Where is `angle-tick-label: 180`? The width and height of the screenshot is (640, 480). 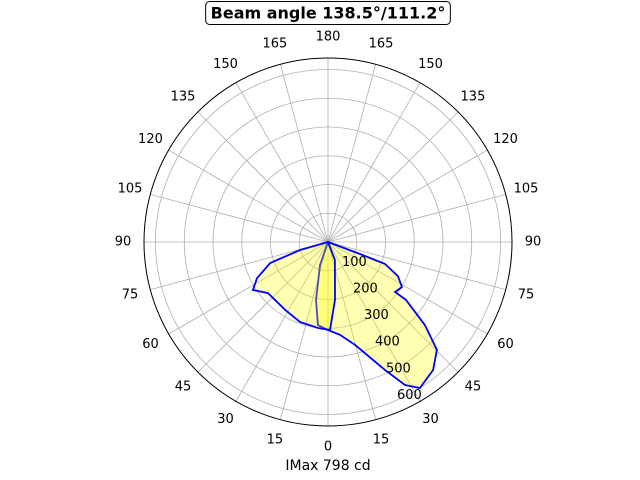
angle-tick-label: 180 is located at coordinates (328, 37).